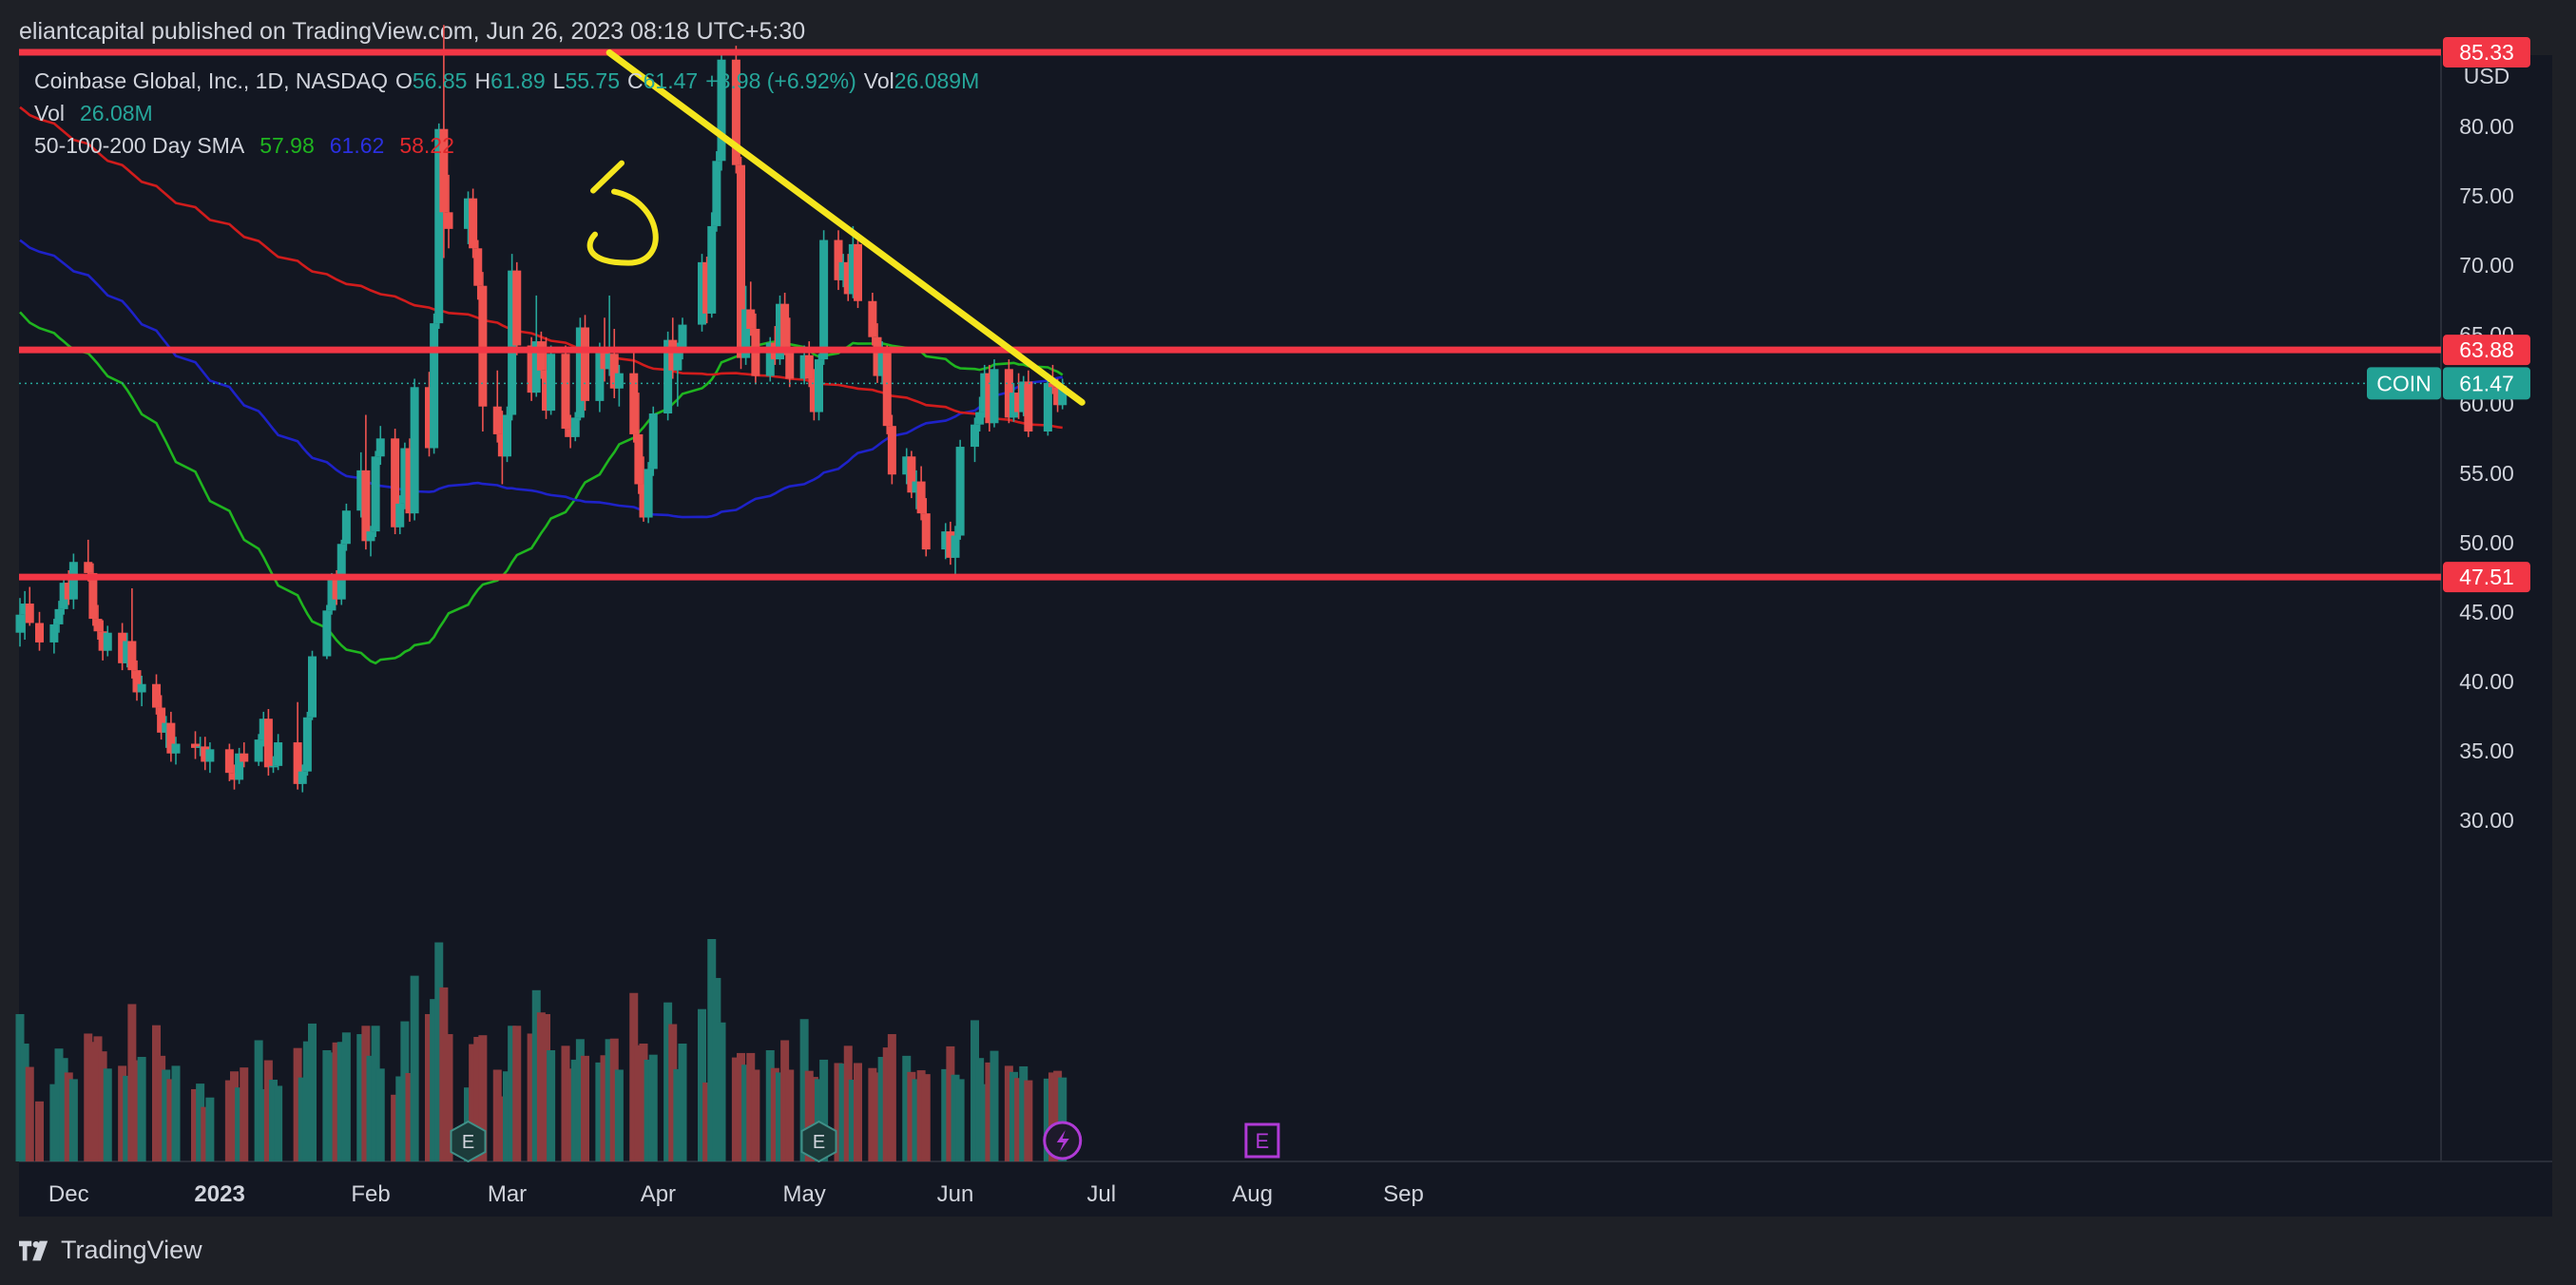  I want to click on legend-sma: 50-100-200 Day SMA 57.98 61.62 58.22, so click(244, 146).